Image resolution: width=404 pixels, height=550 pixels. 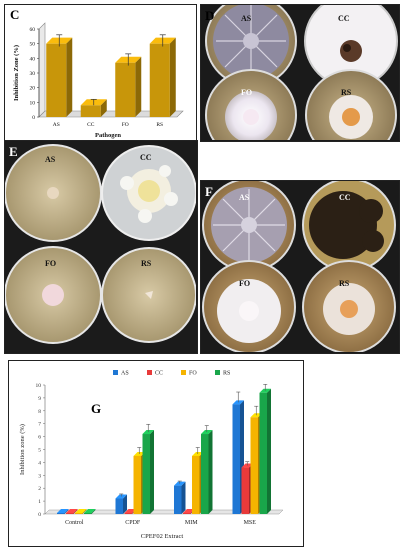 What do you see at coordinates (146, 157) in the screenshot?
I see `dish-label-e-cc: CC` at bounding box center [146, 157].